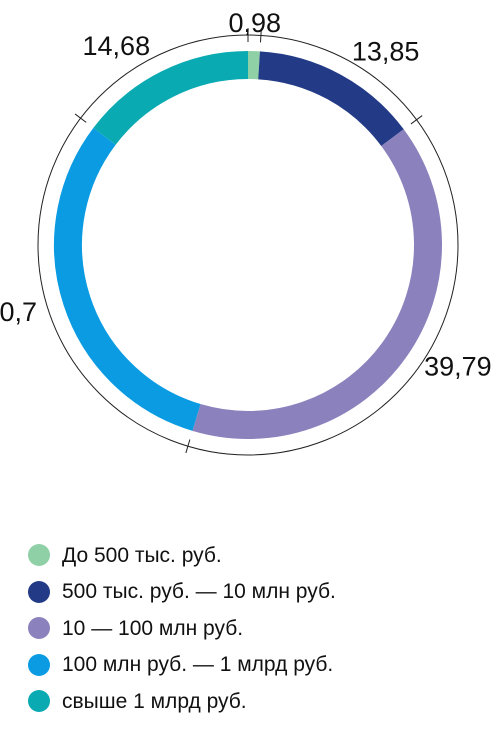  I want to click on legend-item: свыше 1 млрд руб., so click(182, 701).